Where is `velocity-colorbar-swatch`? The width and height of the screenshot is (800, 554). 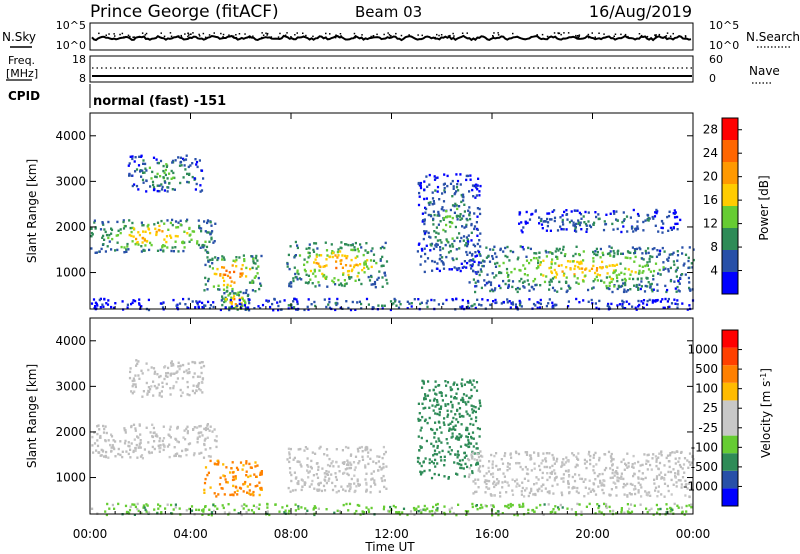 velocity-colorbar-swatch is located at coordinates (730, 391).